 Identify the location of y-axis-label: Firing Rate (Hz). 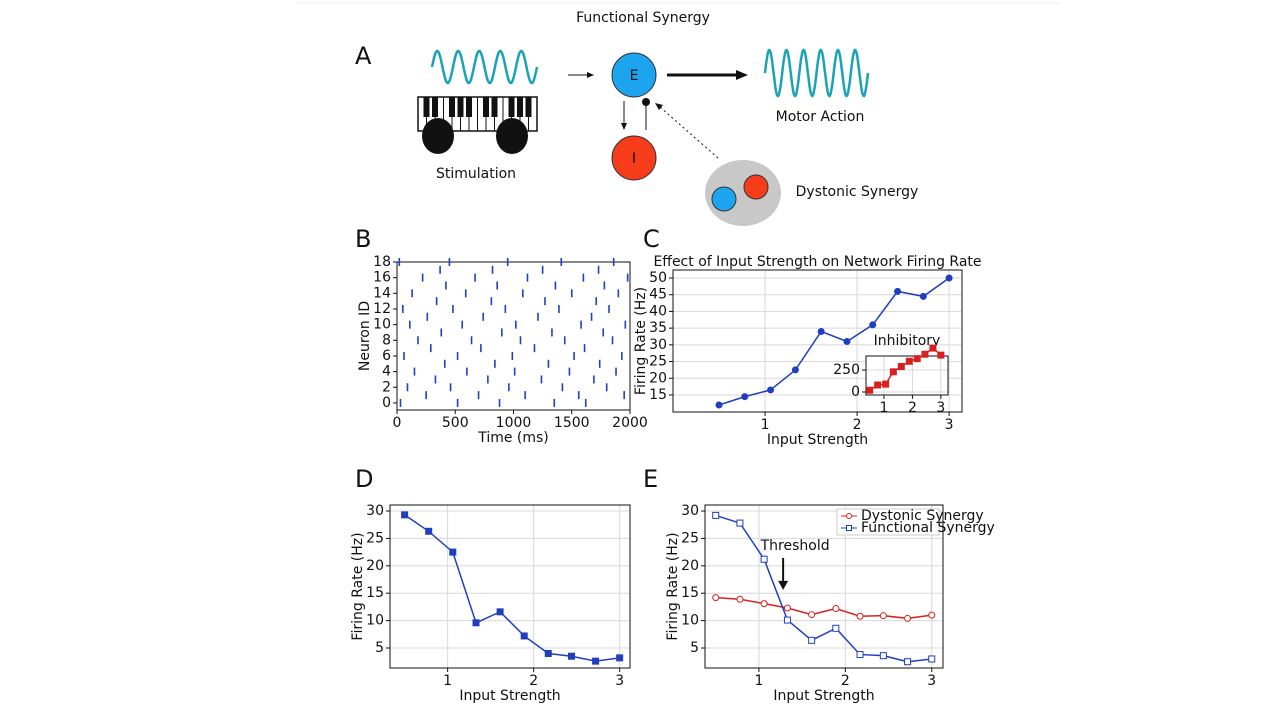
(641, 341).